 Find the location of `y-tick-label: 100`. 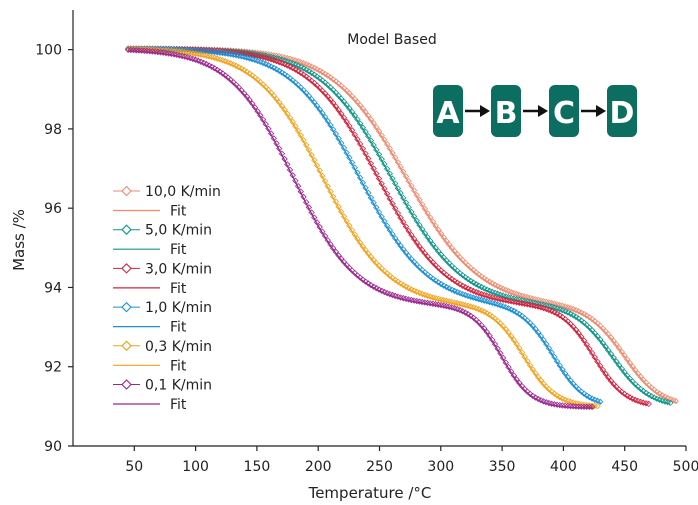

y-tick-label: 100 is located at coordinates (48, 51).